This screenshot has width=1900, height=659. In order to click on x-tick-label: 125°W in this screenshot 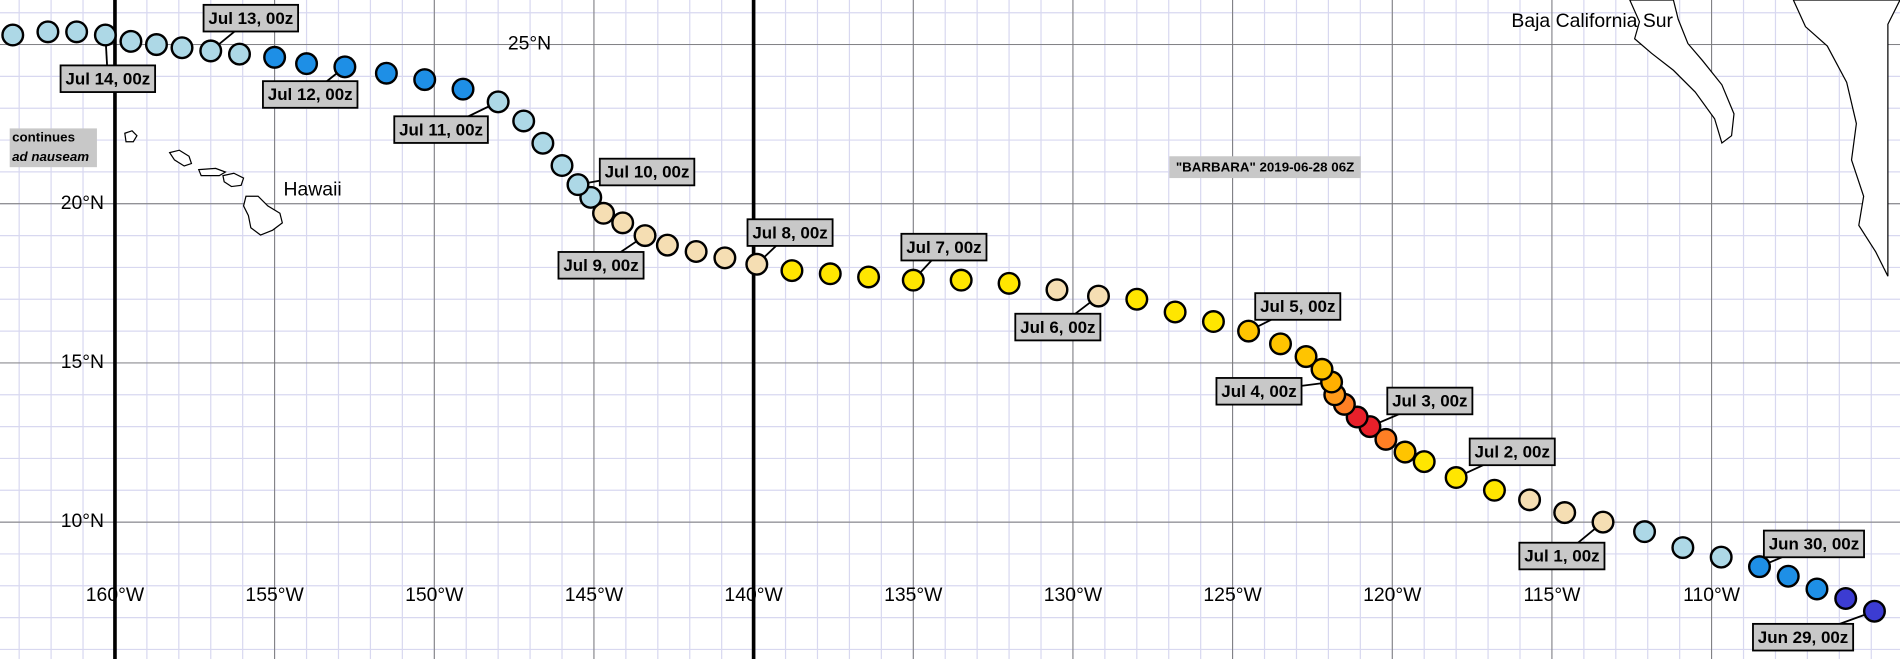, I will do `click(1232, 595)`.